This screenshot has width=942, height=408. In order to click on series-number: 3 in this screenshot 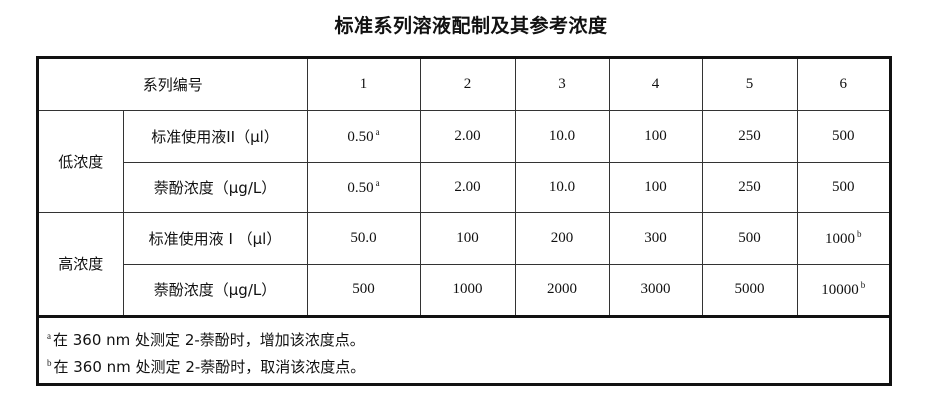, I will do `click(562, 85)`.